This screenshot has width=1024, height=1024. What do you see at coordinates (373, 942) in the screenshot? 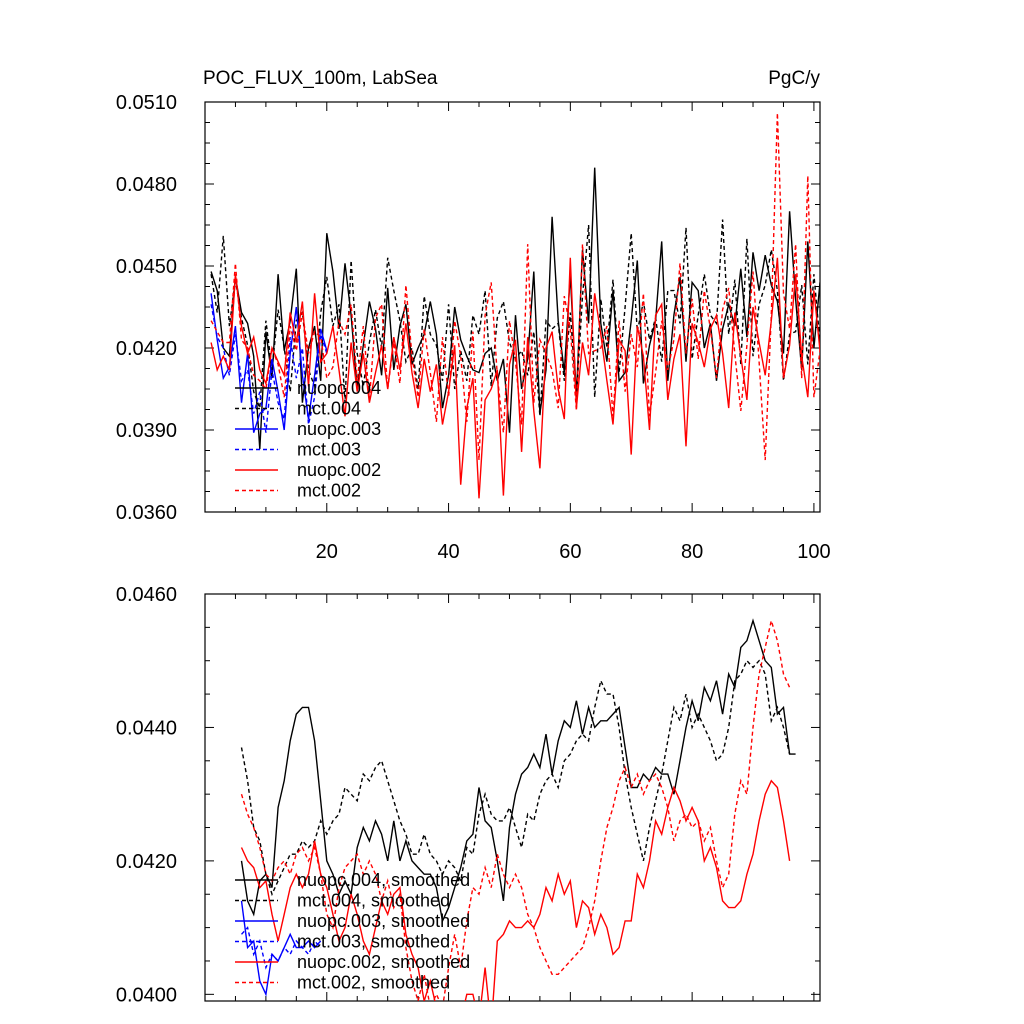
I see `legend-label: mct.003, smoothed` at bounding box center [373, 942].